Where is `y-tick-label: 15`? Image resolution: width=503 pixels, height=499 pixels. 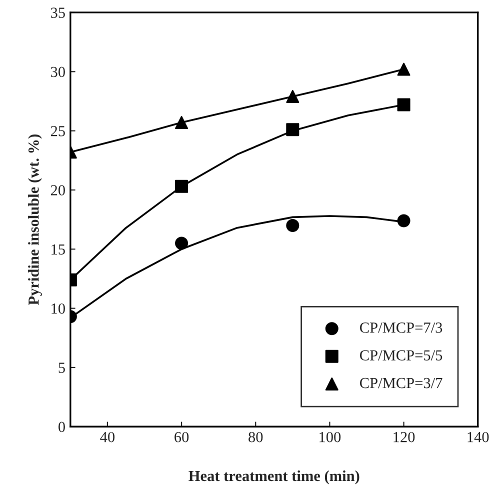 y-tick-label: 15 is located at coordinates (58, 249).